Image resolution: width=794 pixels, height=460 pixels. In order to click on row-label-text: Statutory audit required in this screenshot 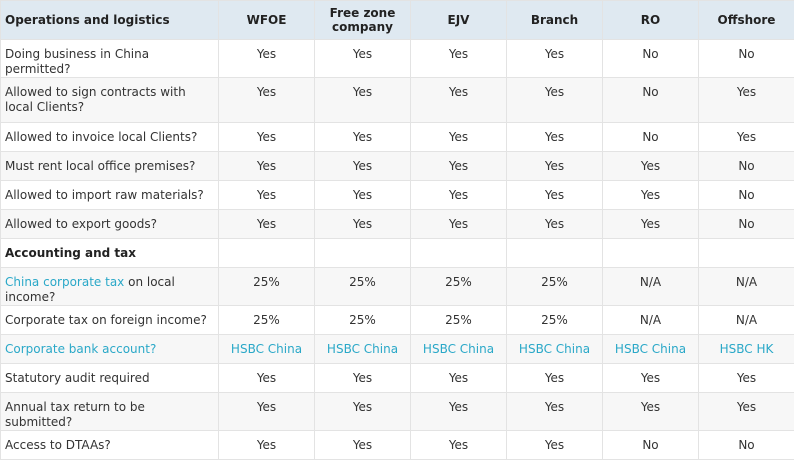, I will do `click(77, 378)`.